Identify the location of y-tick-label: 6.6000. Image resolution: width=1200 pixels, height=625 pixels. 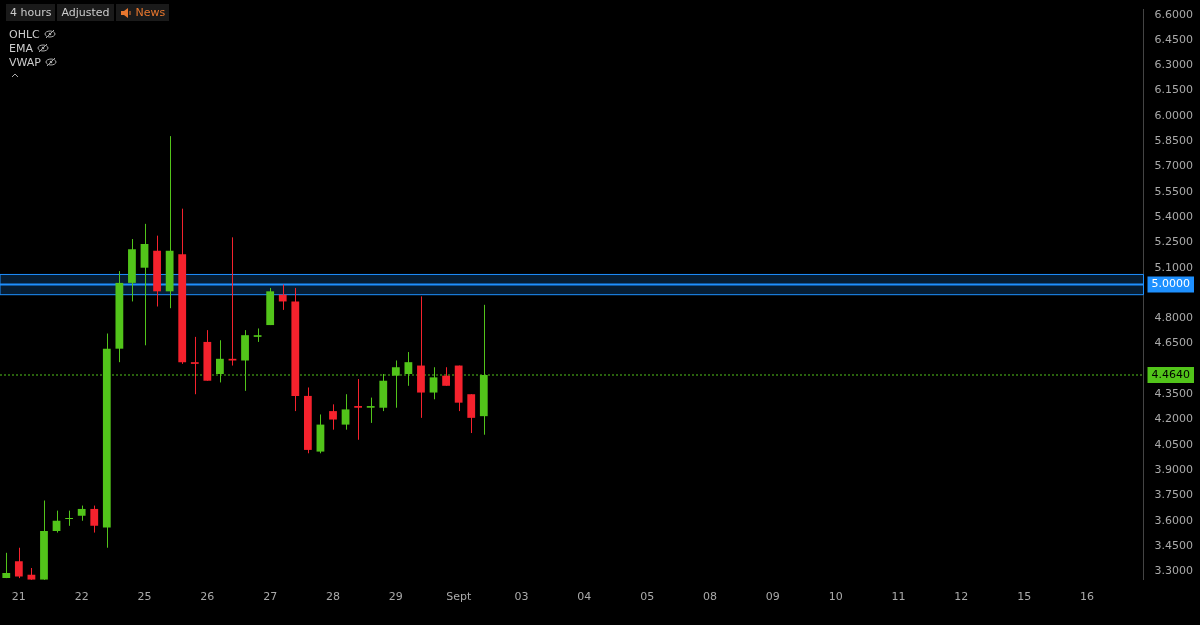
(1174, 14).